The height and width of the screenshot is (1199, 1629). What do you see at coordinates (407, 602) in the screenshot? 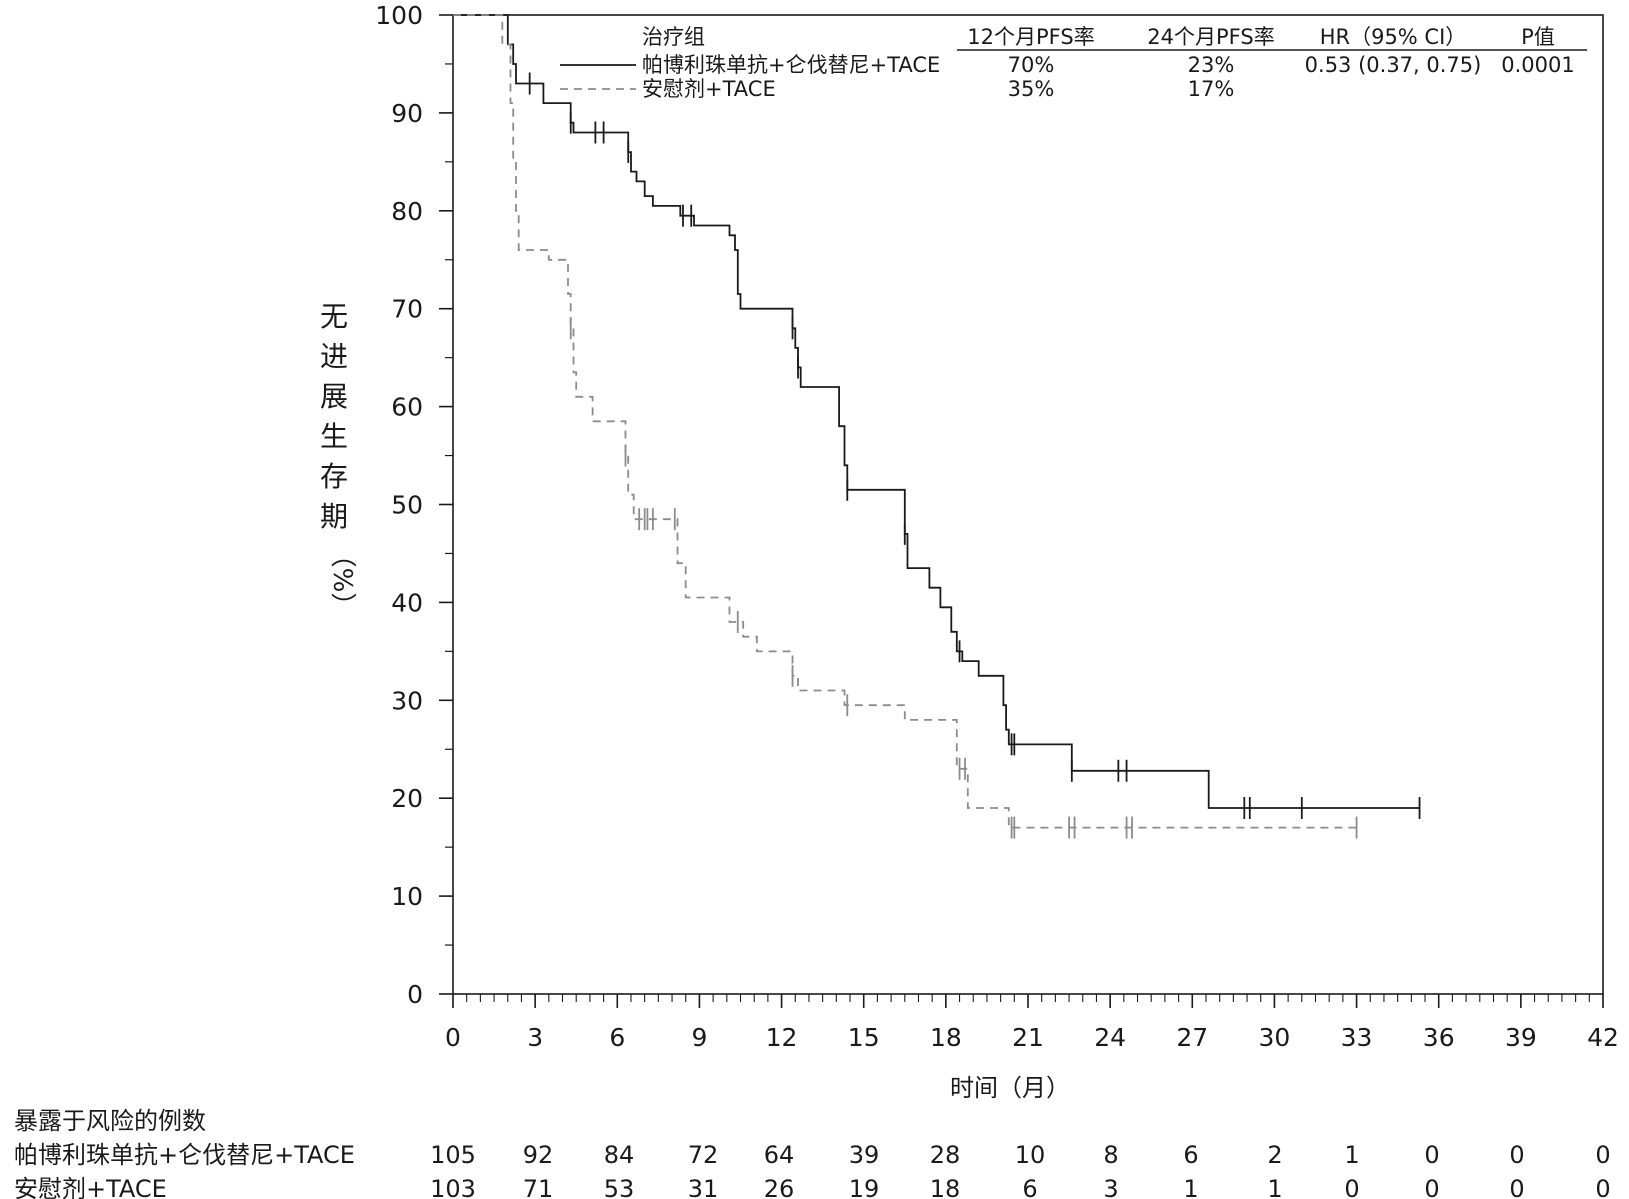
I see `y-tick-label: 40` at bounding box center [407, 602].